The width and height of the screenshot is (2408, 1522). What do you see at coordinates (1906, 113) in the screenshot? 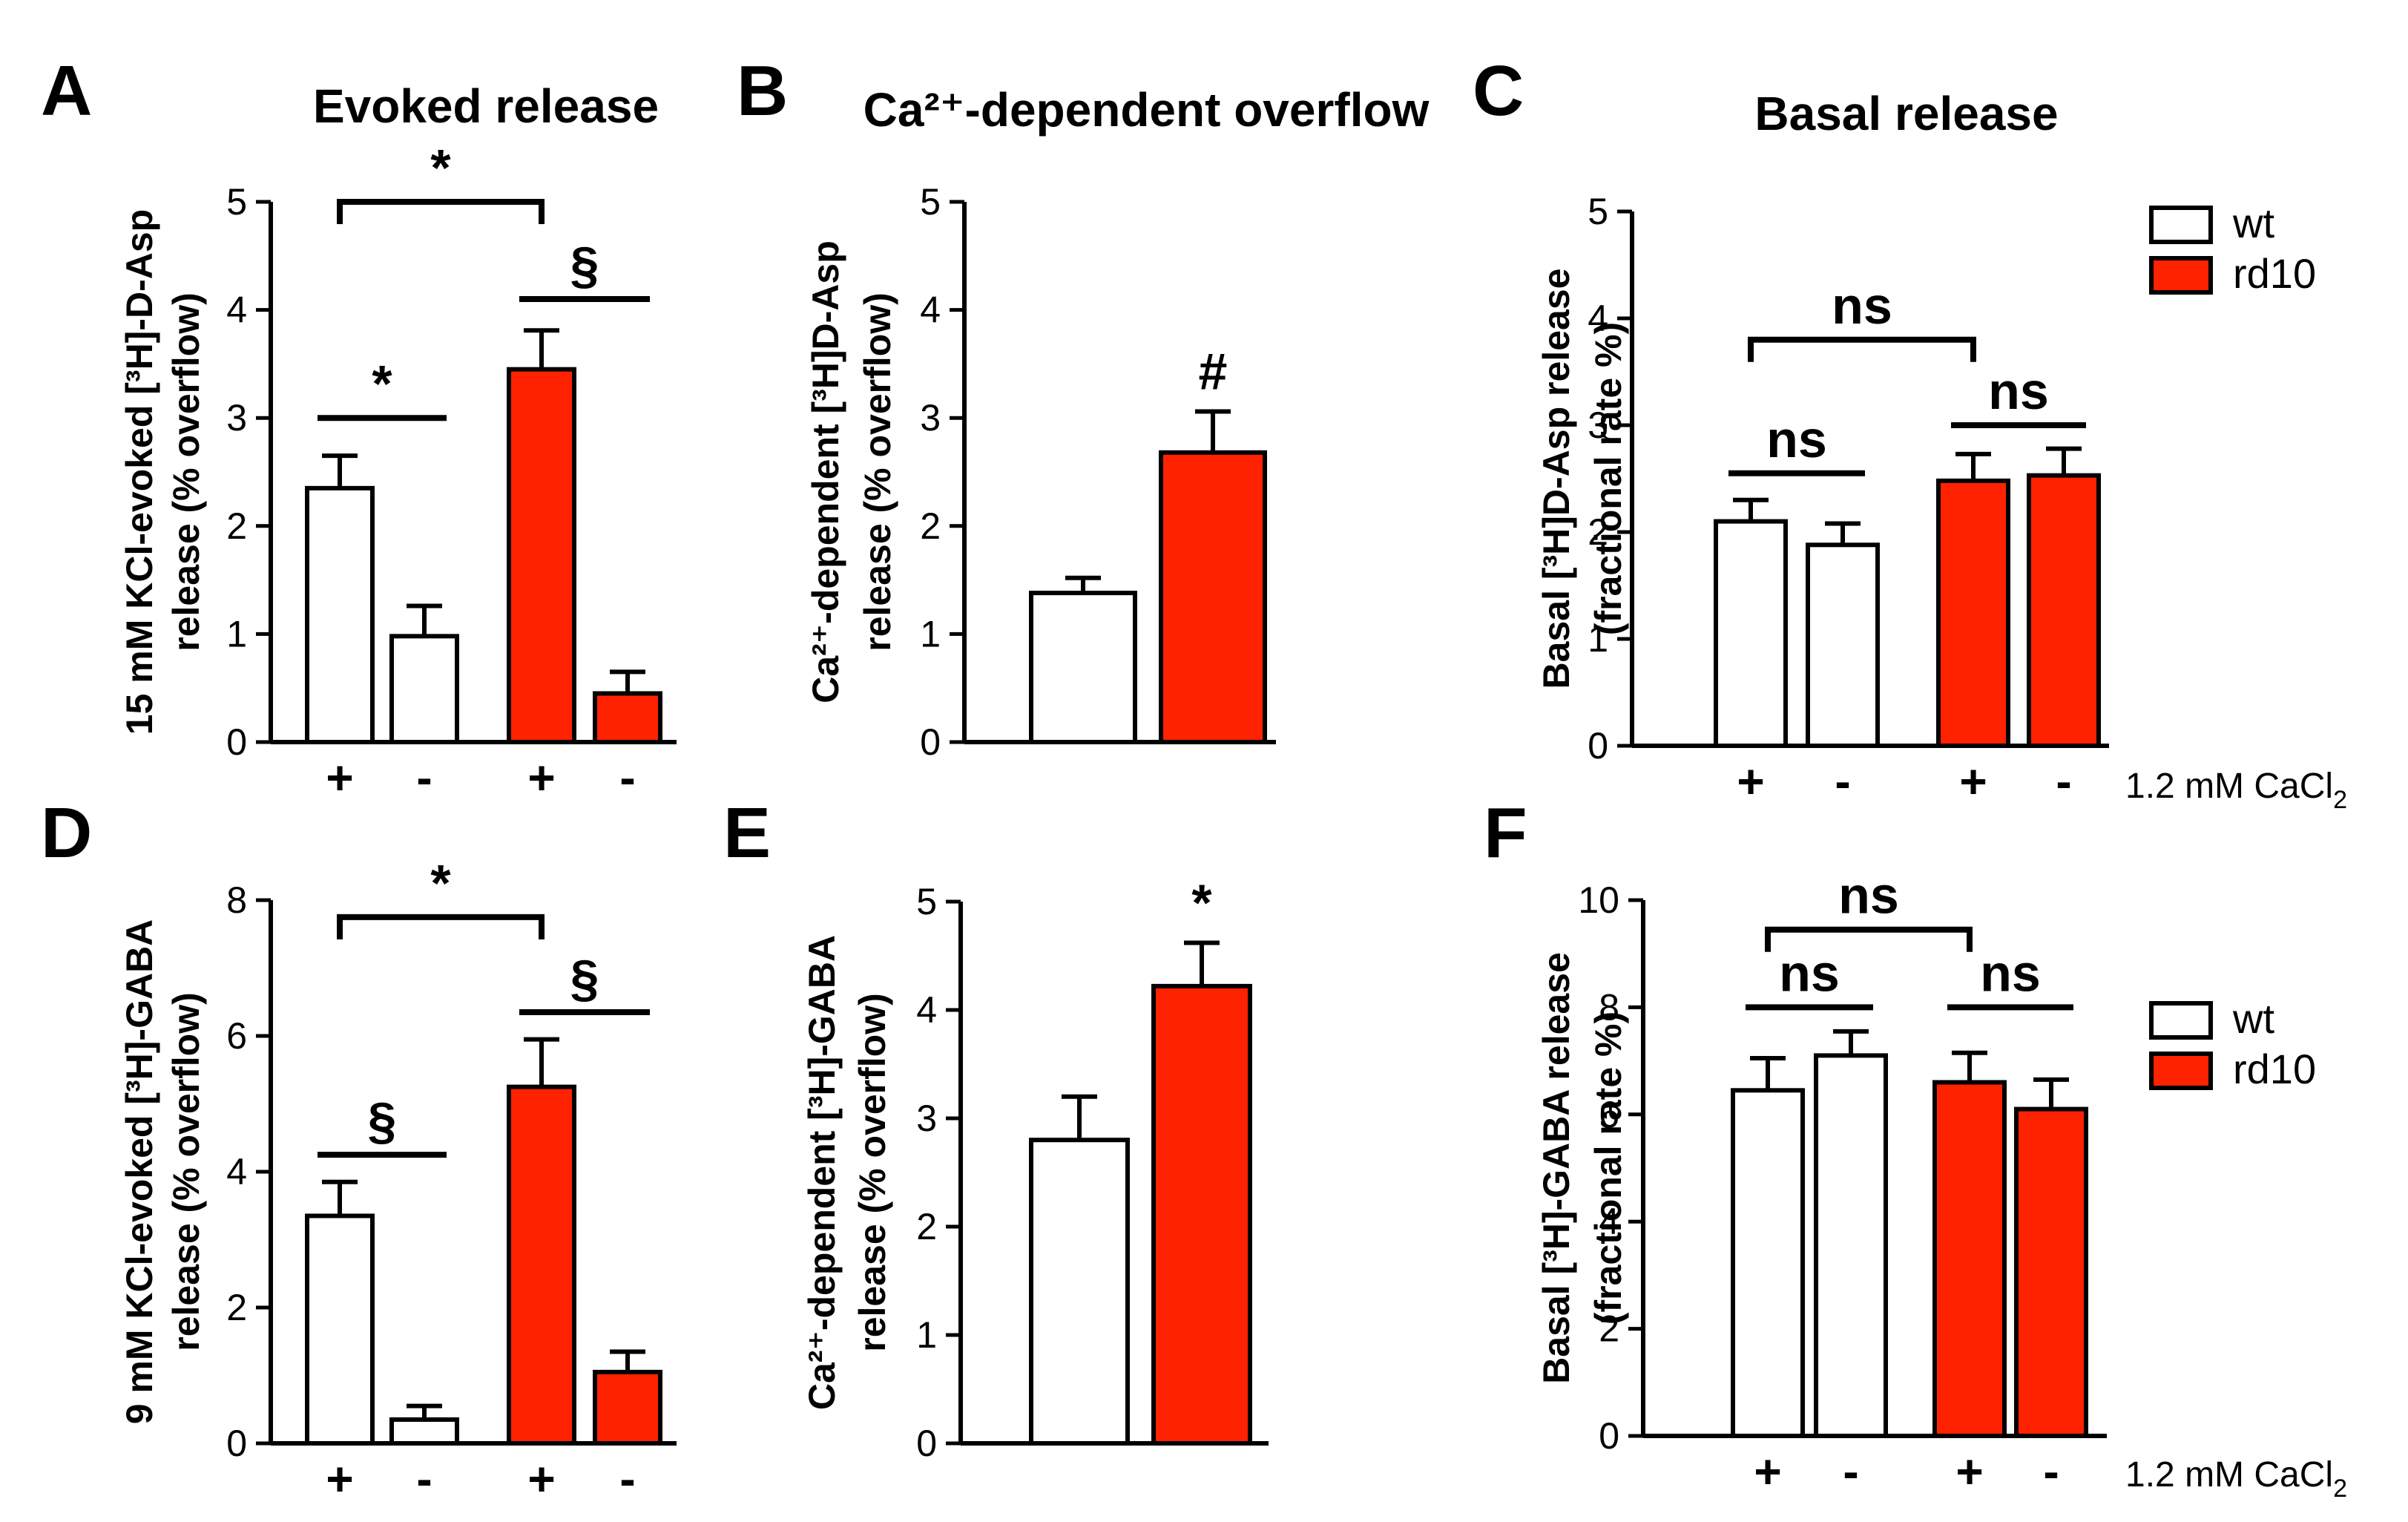
I see `panel-title: Basal release` at bounding box center [1906, 113].